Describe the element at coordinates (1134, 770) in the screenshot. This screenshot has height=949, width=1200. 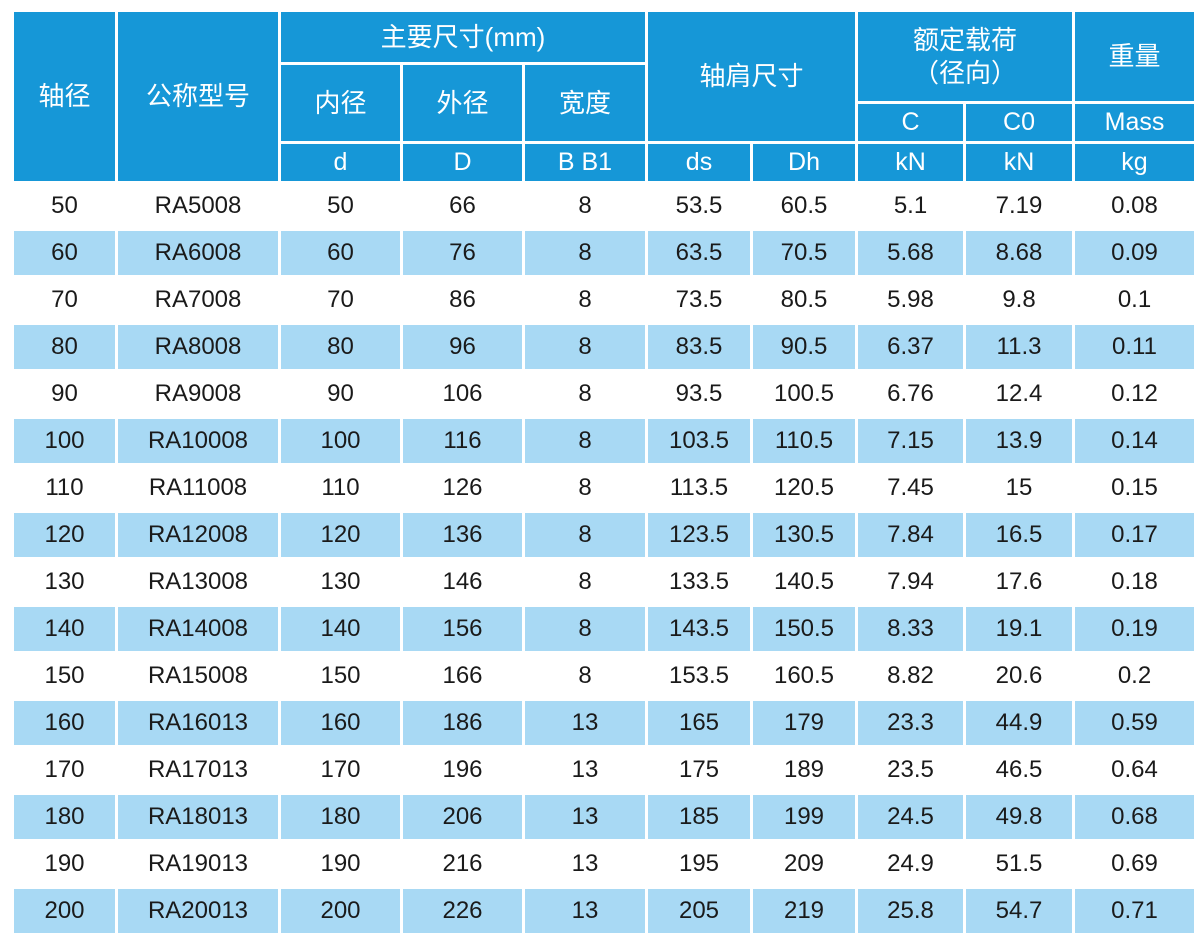
I see `table-cell-row13-col10: 0.64` at that location.